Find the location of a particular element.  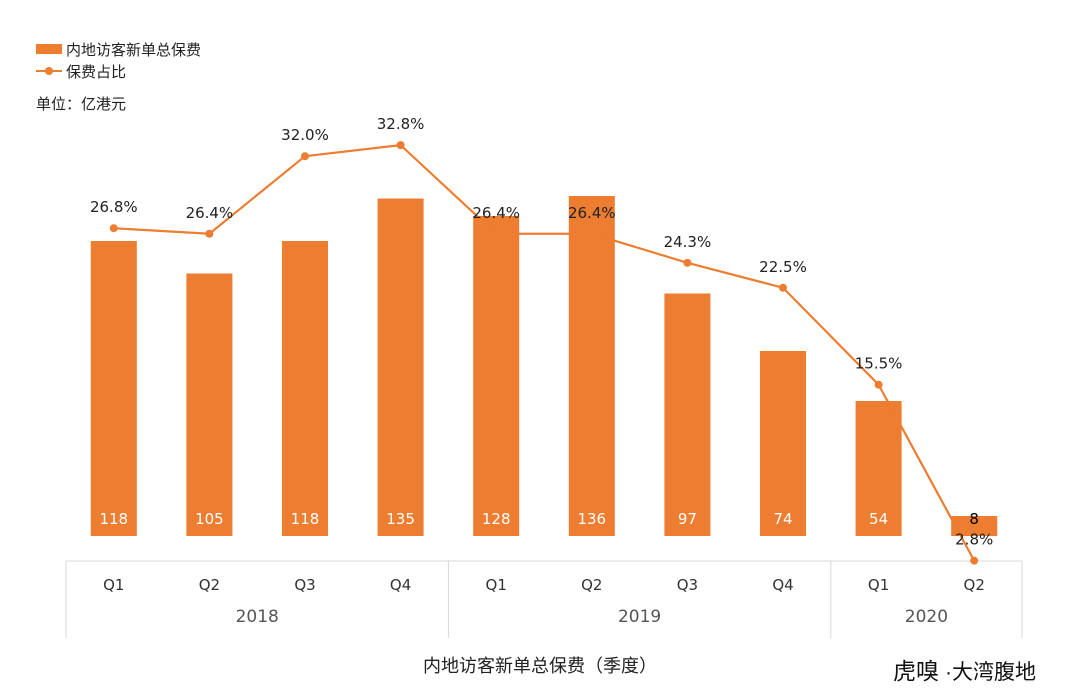

bar-value-label: 74 is located at coordinates (782, 519).